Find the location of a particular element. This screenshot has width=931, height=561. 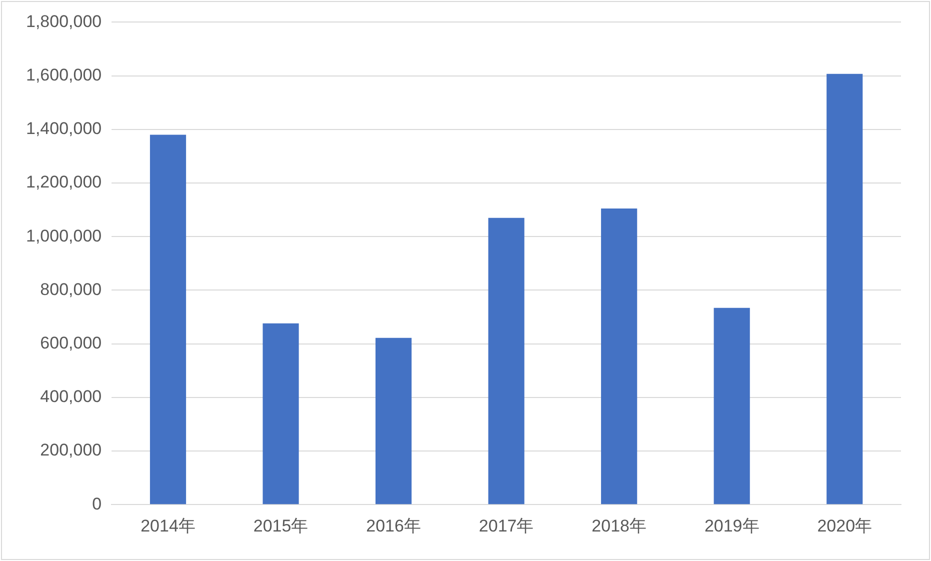

y-tick-label: 400,000 is located at coordinates (71, 396).